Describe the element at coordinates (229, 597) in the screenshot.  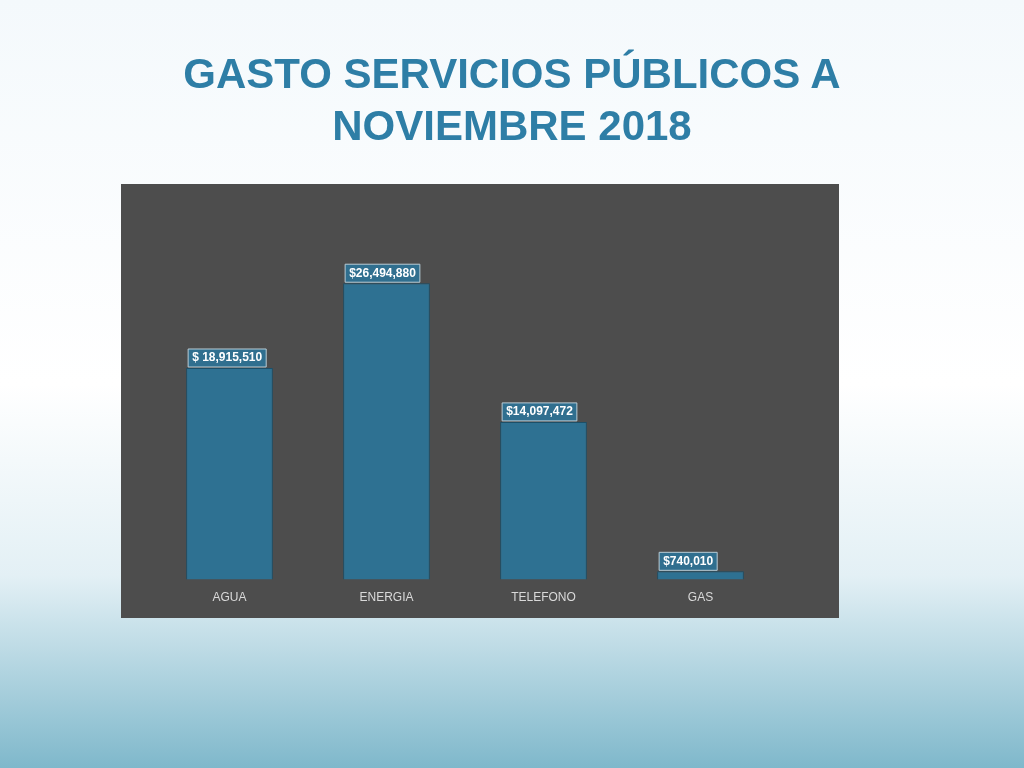
I see `x-tick-label: AGUA` at that location.